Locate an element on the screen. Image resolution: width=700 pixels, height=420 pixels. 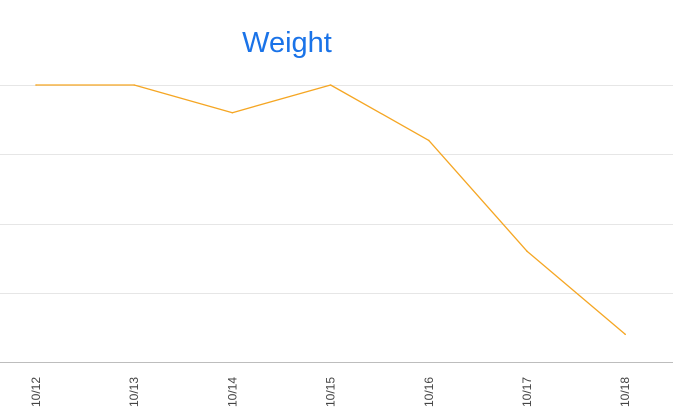
chart-title: Weight is located at coordinates (287, 43).